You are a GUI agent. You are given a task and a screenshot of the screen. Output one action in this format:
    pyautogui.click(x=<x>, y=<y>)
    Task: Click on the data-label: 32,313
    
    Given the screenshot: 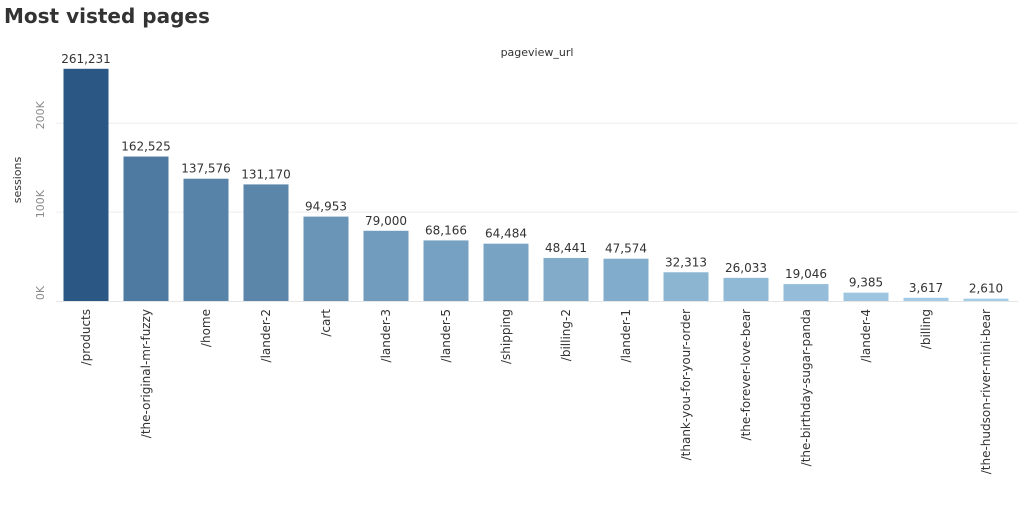 What is the action you would take?
    pyautogui.click(x=686, y=262)
    